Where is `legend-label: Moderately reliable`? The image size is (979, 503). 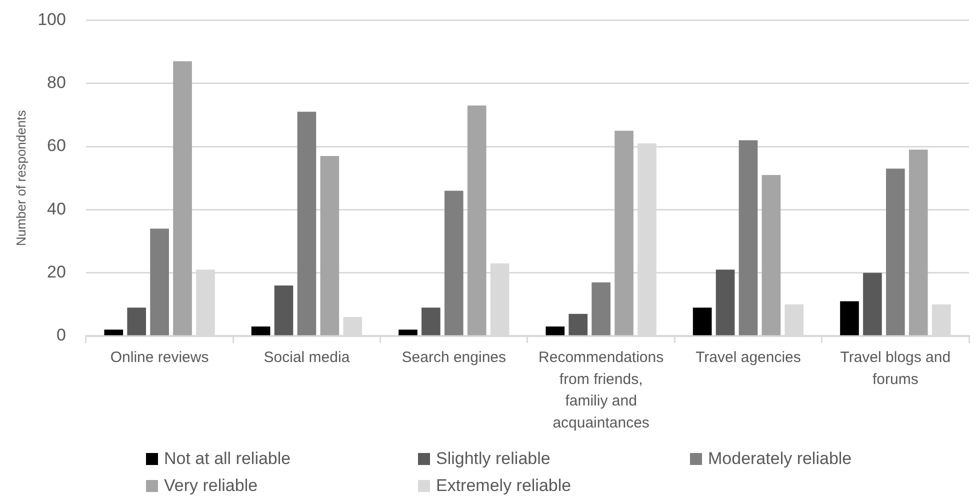
legend-label: Moderately reliable is located at coordinates (780, 458).